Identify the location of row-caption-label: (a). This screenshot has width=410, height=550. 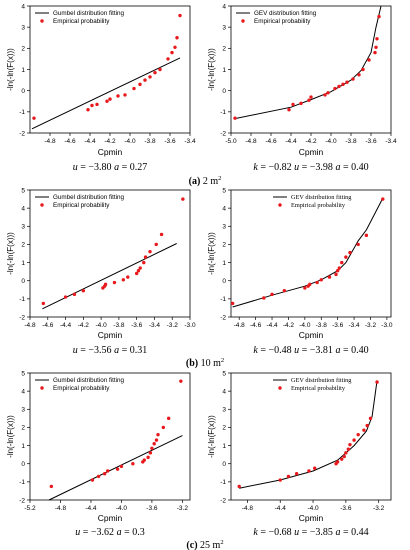
(195, 181).